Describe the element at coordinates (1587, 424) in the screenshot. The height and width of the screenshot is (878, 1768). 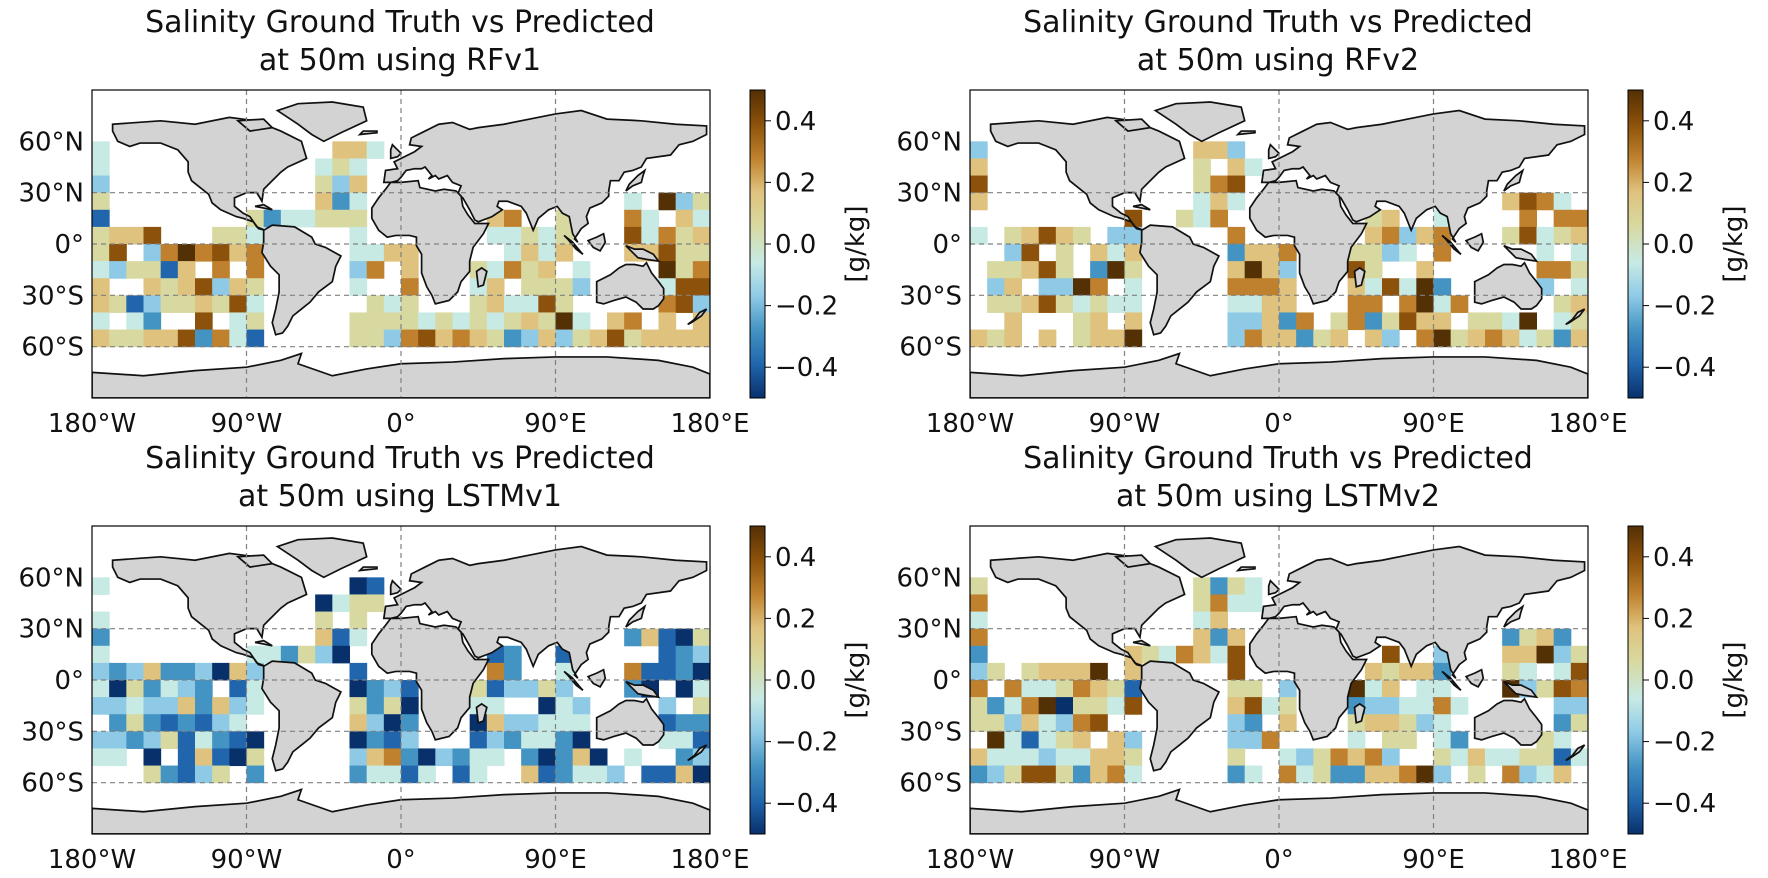
I see `x-tick-label: 180°E` at that location.